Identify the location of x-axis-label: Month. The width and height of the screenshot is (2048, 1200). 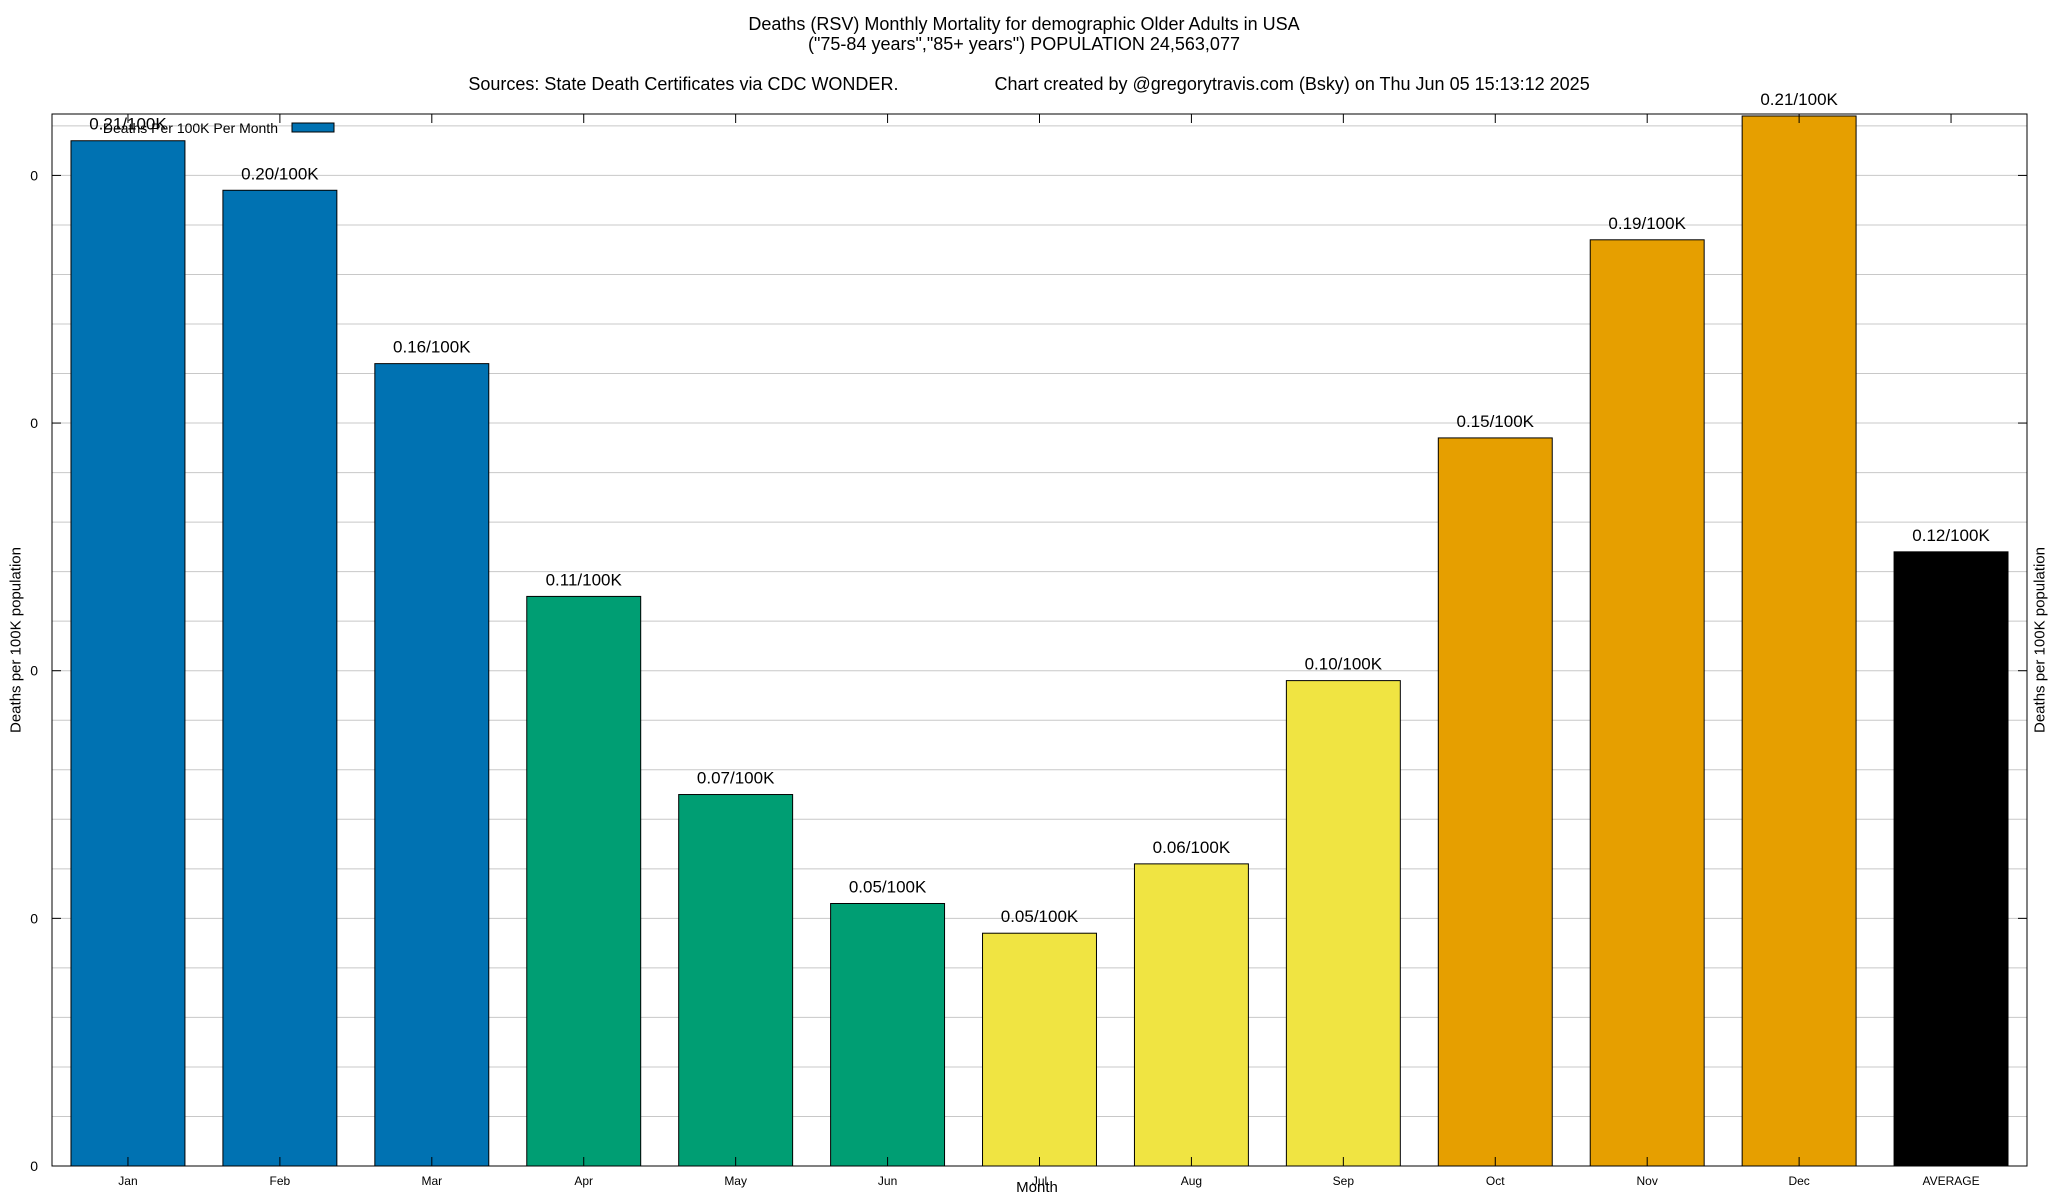
(1037, 1187).